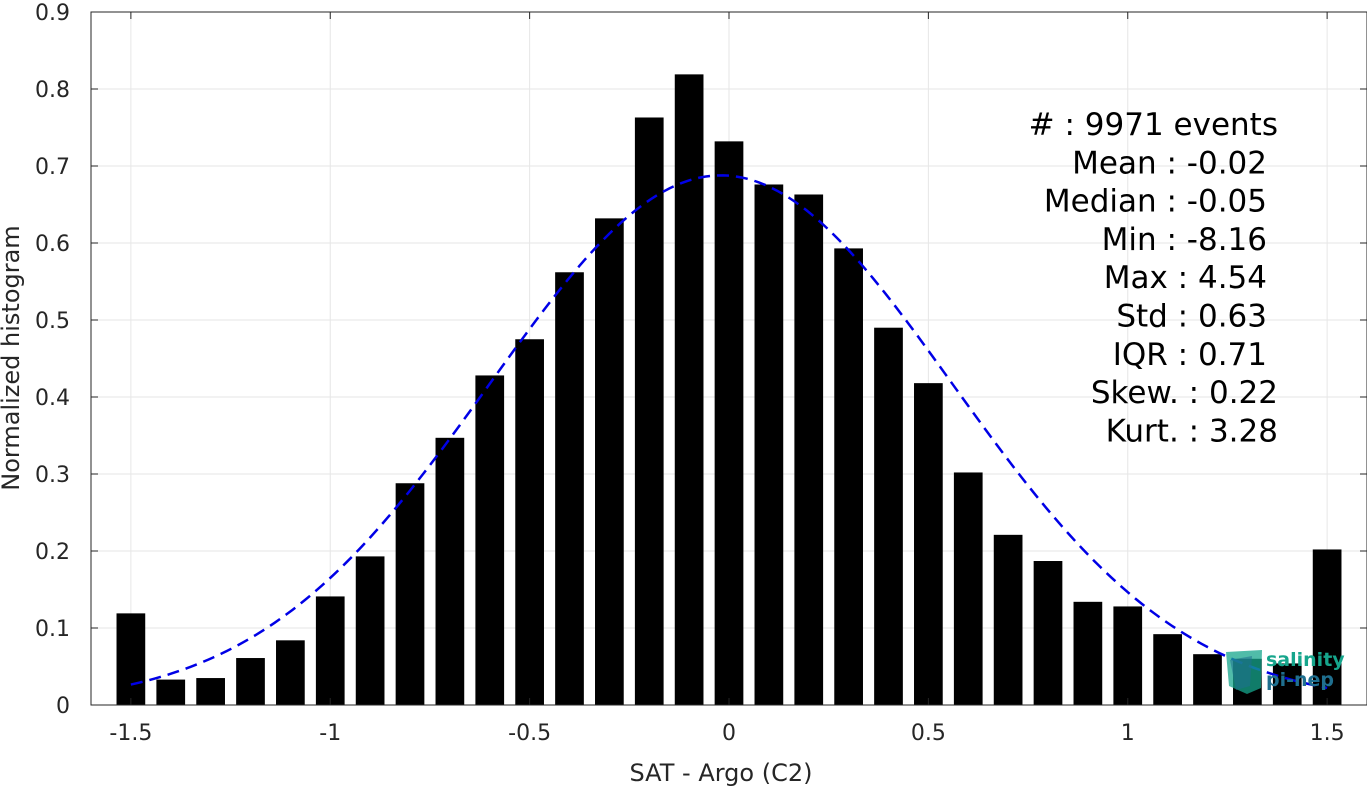 The width and height of the screenshot is (1367, 787). Describe the element at coordinates (52, 13) in the screenshot. I see `y-tick-label-9: 0.9` at that location.